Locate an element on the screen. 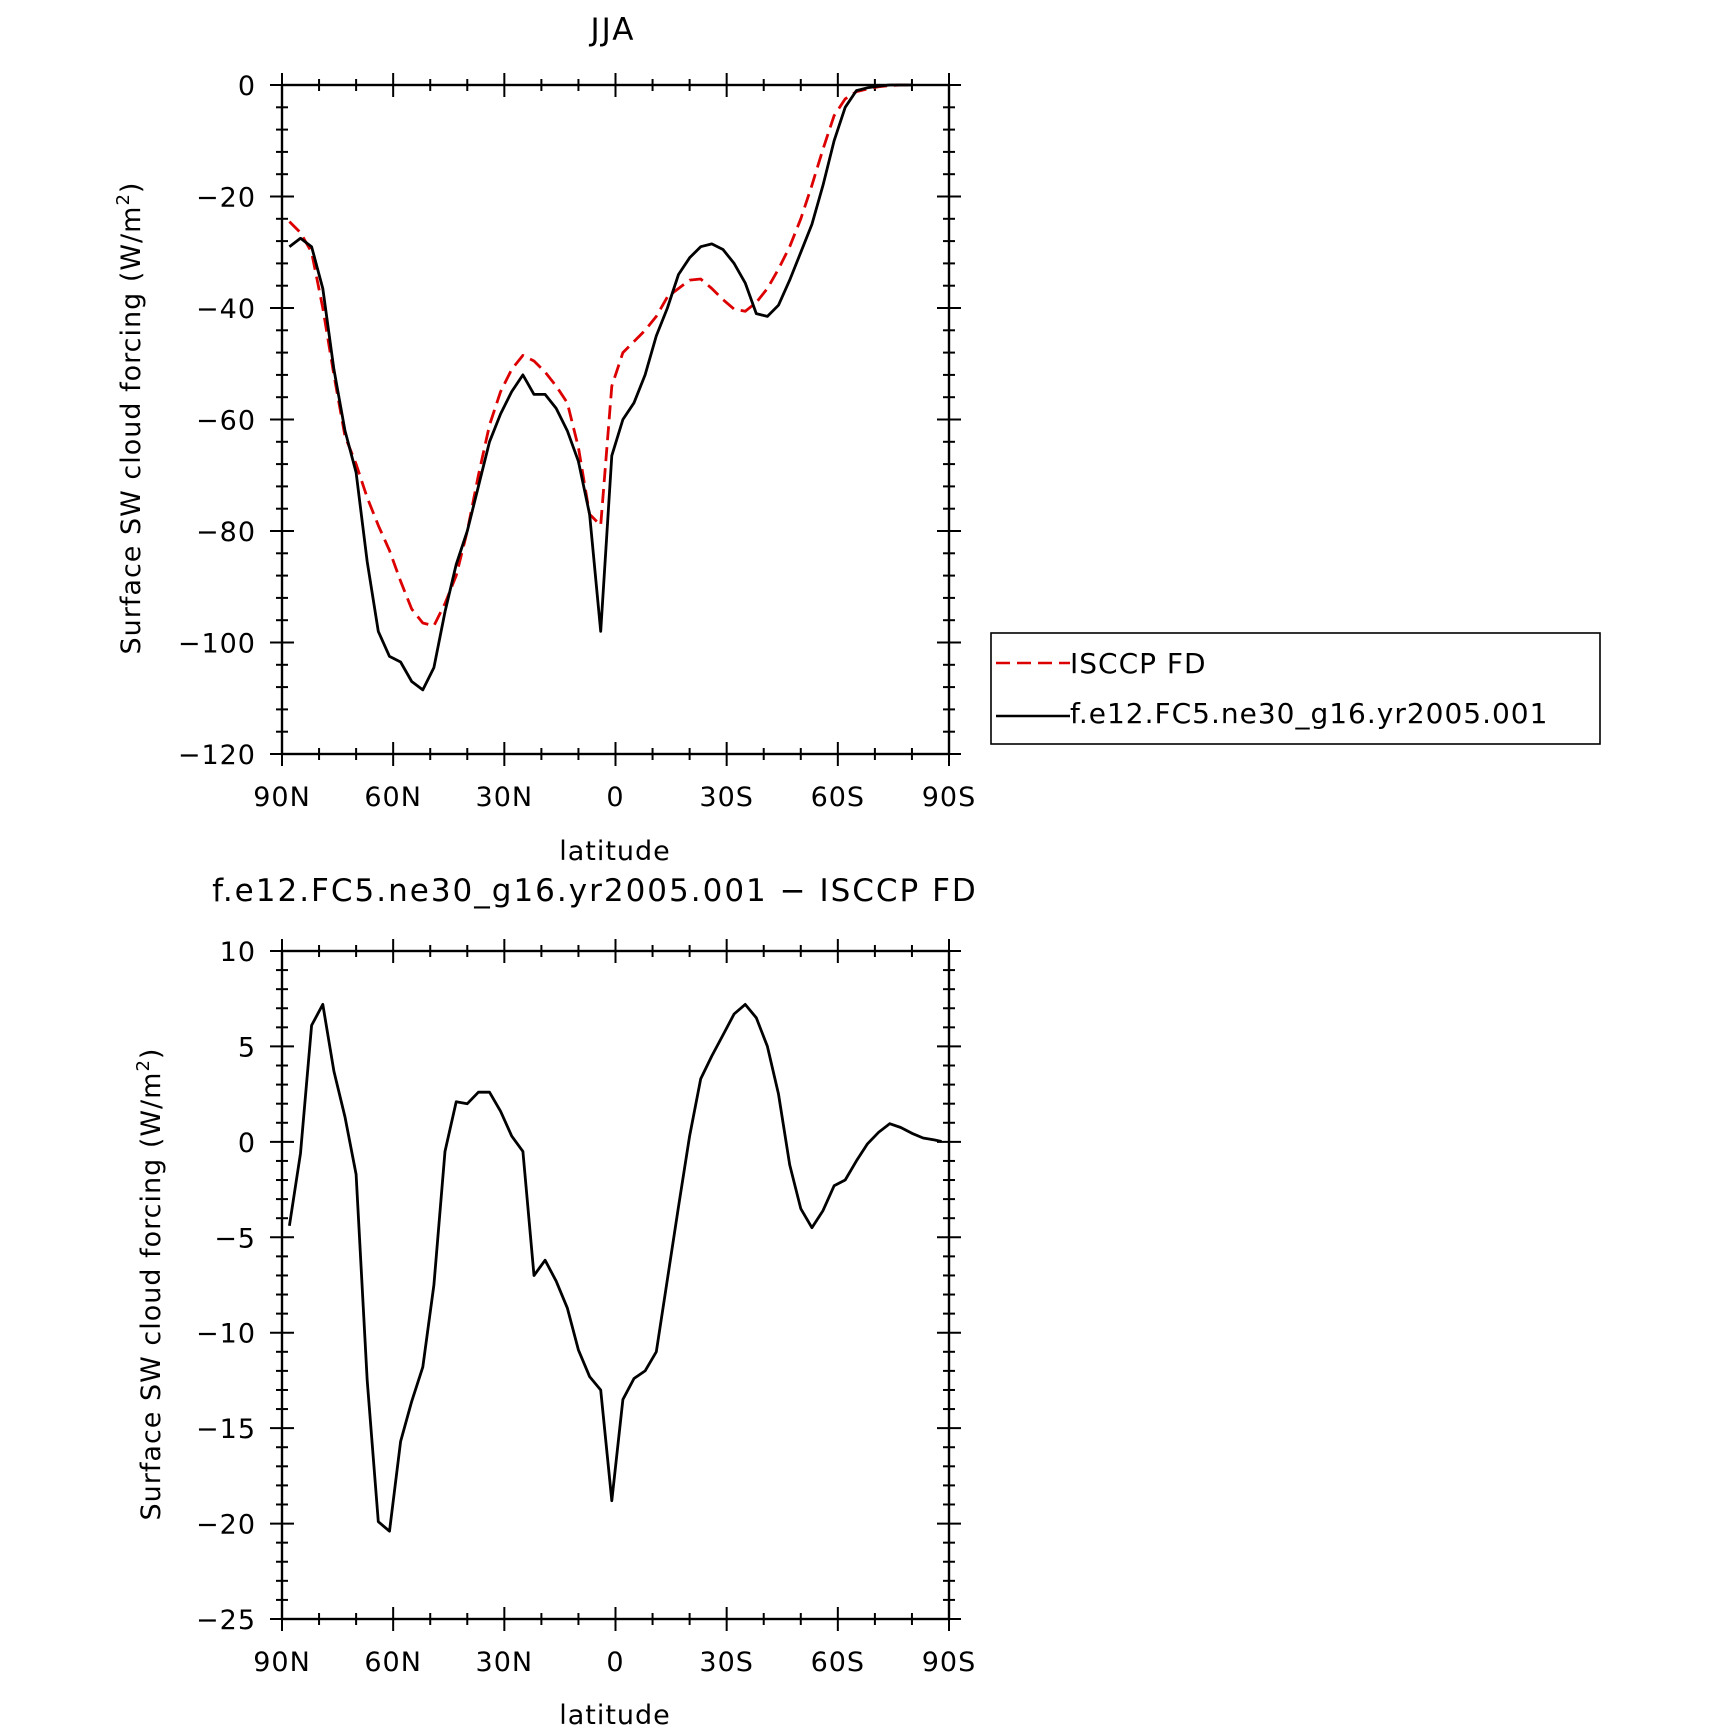 This screenshot has width=1710, height=1734. y-tick-label: 10 is located at coordinates (238, 952).